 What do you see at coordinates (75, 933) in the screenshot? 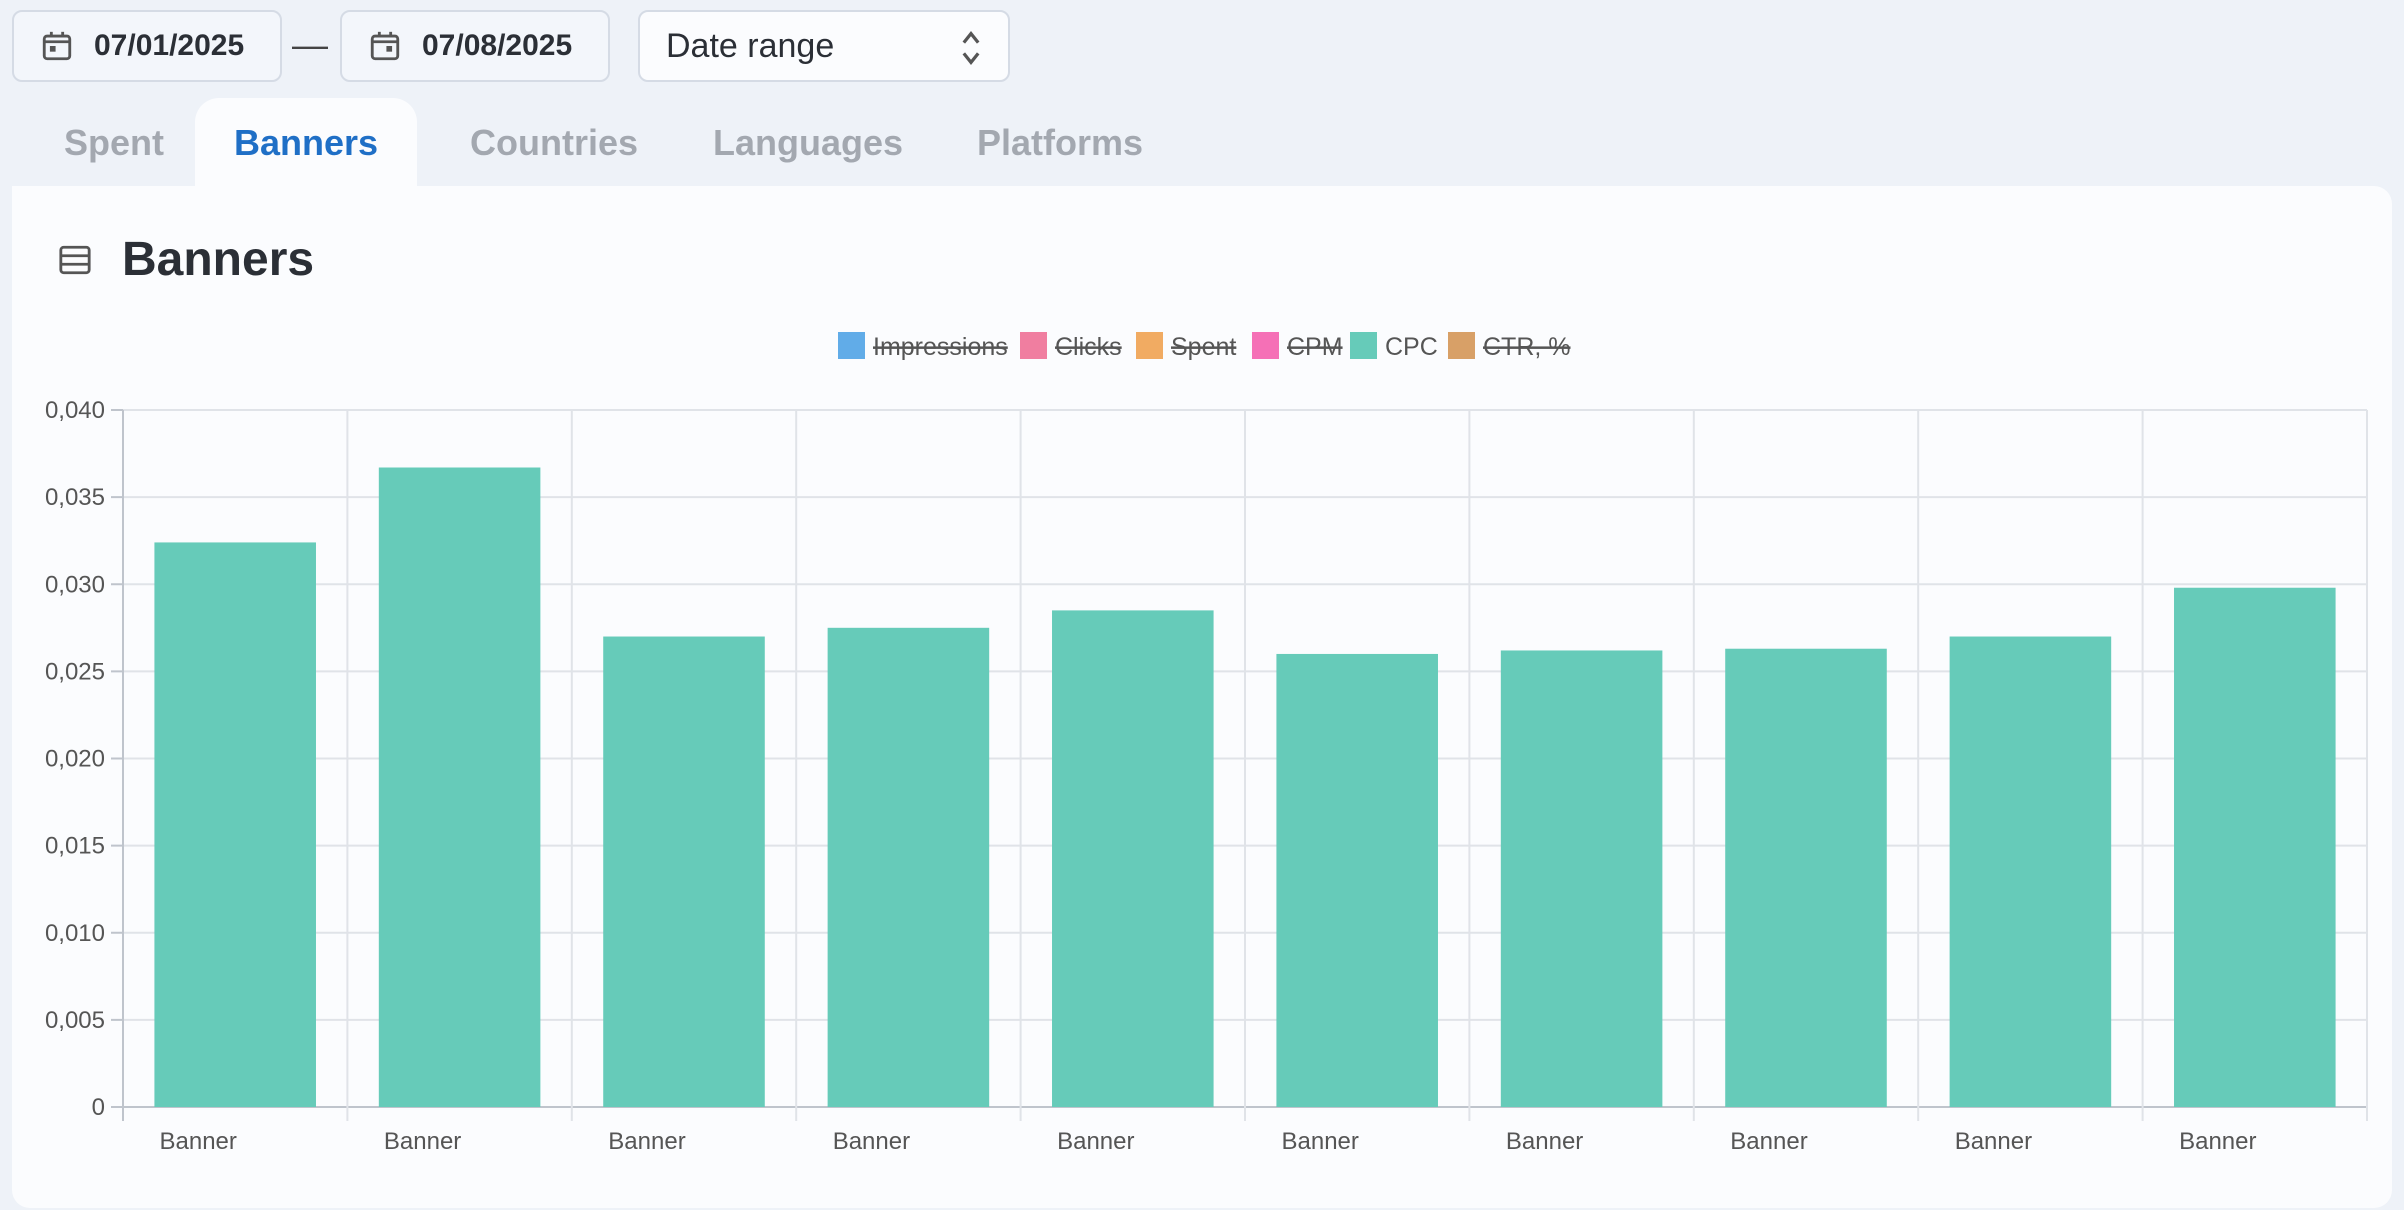
I see `y-tick-label: 0,010` at bounding box center [75, 933].